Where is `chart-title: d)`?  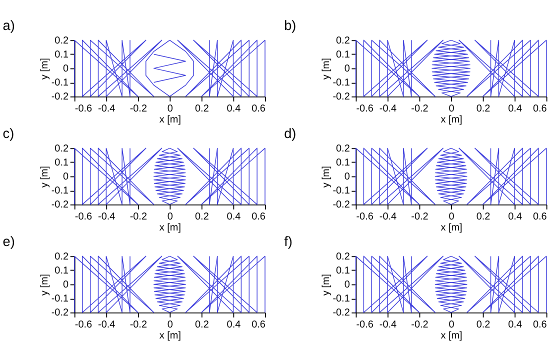
chart-title: d) is located at coordinates (290, 134).